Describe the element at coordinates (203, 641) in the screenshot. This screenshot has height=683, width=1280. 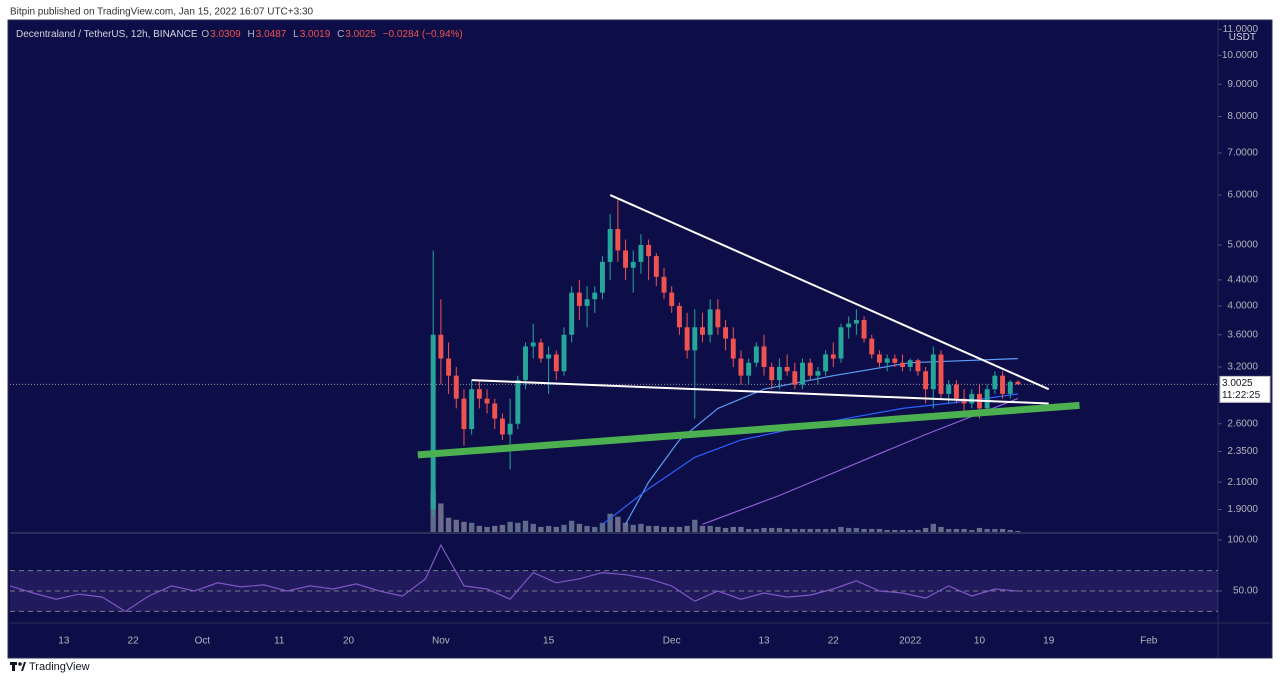
I see `x-tick-label: Oct` at that location.